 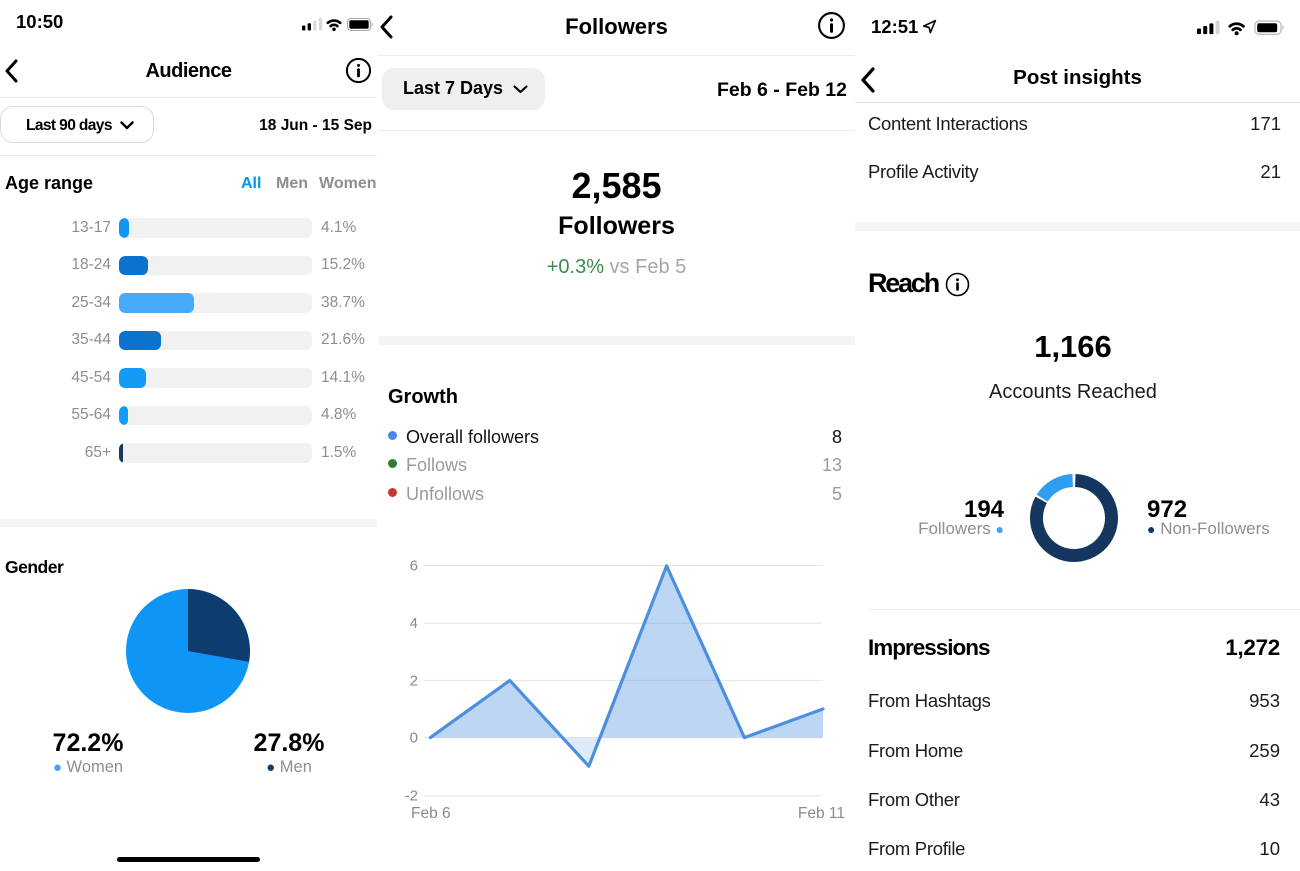 I want to click on svg-text: 4, so click(x=414, y=623).